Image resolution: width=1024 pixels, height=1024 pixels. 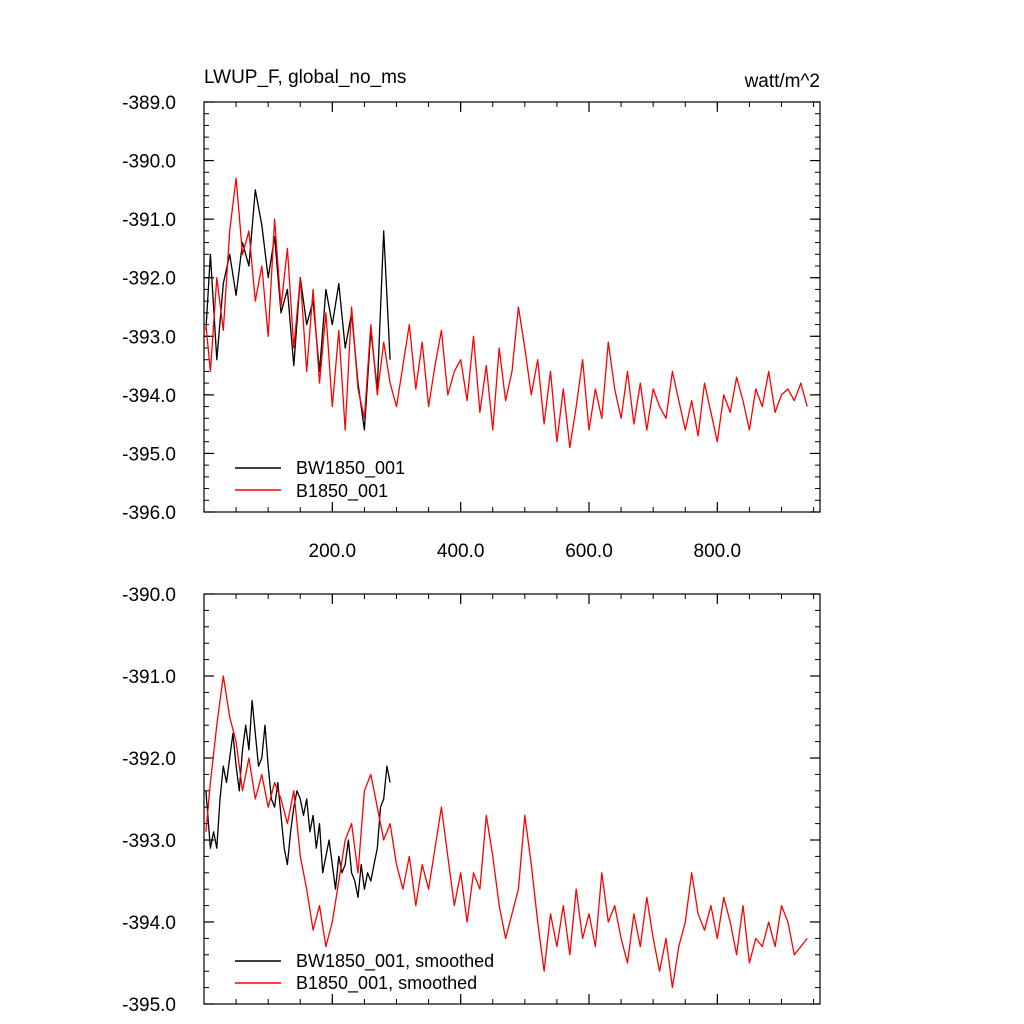 What do you see at coordinates (333, 551) in the screenshot?
I see `x-tick-label: 200.0` at bounding box center [333, 551].